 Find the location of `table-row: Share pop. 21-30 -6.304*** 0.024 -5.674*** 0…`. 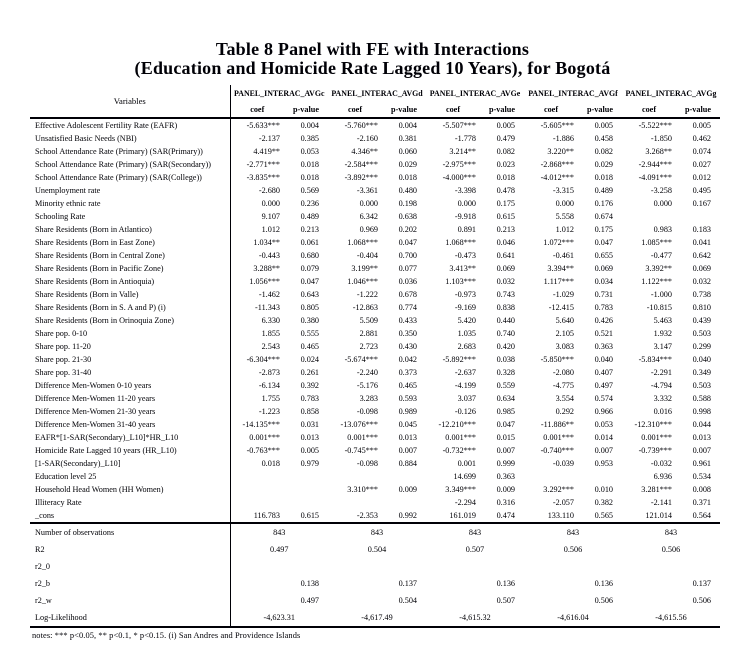

table-row: Share pop. 21-30 -6.304*** 0.024 -5.674*** 0… is located at coordinates (375, 359).